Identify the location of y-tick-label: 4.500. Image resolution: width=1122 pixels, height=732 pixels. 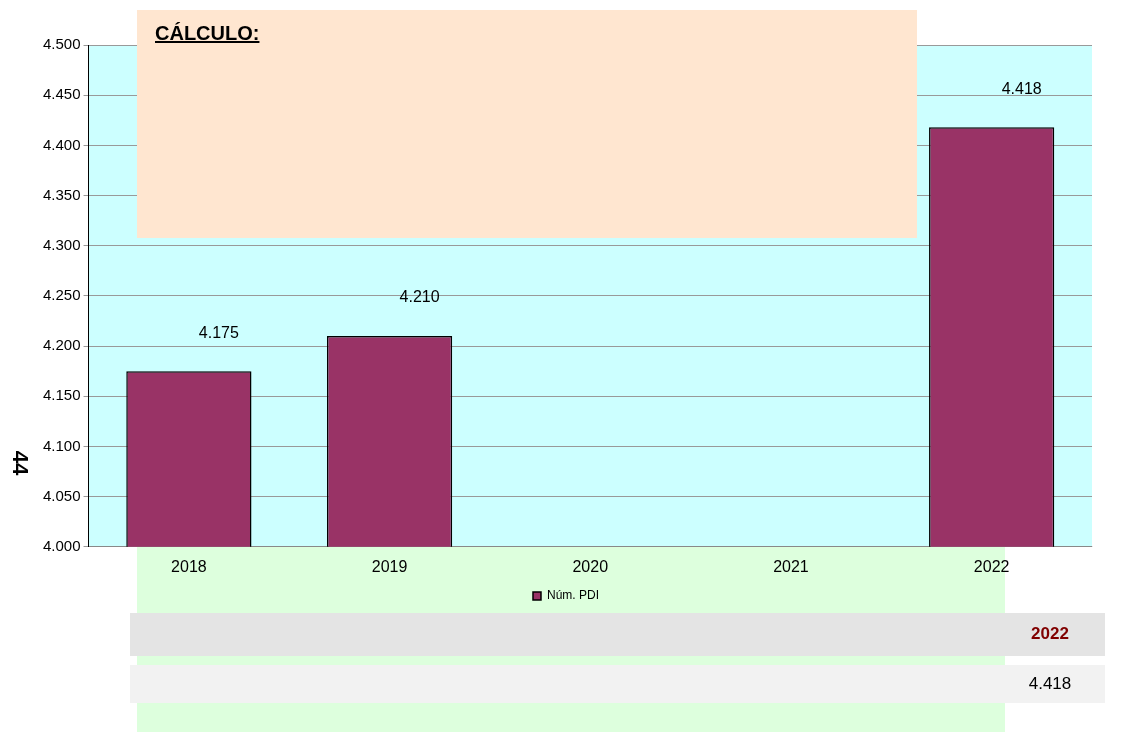
(61, 44).